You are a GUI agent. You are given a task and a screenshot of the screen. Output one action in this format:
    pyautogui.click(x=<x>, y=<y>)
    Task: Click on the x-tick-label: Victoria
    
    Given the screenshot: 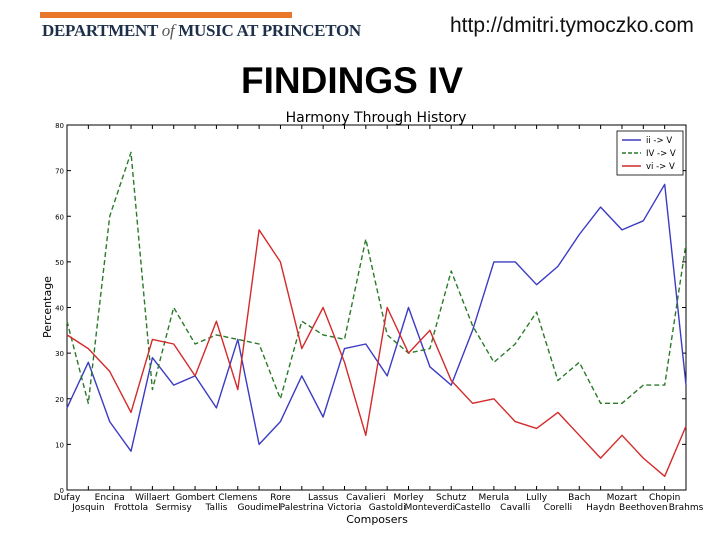 What is the action you would take?
    pyautogui.click(x=344, y=508)
    